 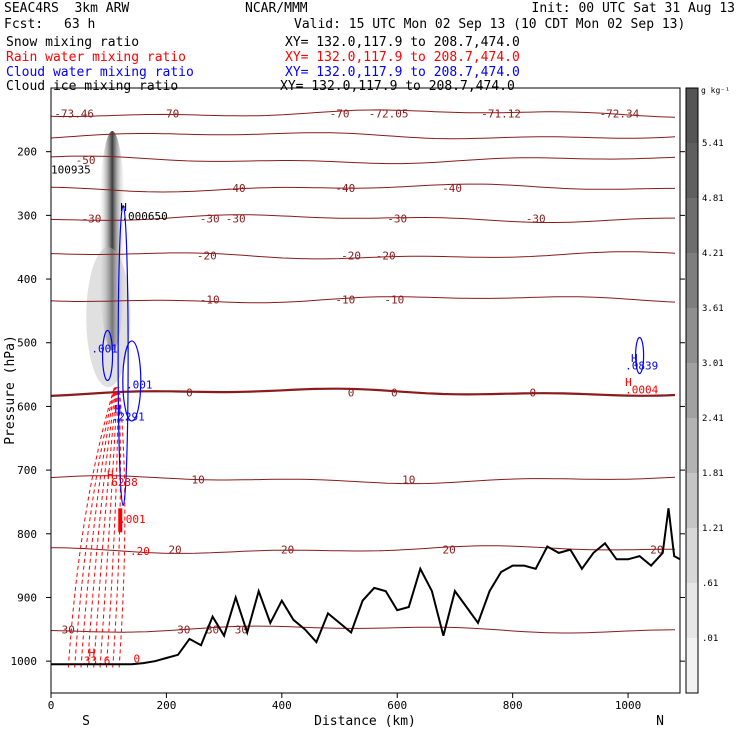 What do you see at coordinates (713, 199) in the screenshot?
I see `colorbar-label: 4.81` at bounding box center [713, 199].